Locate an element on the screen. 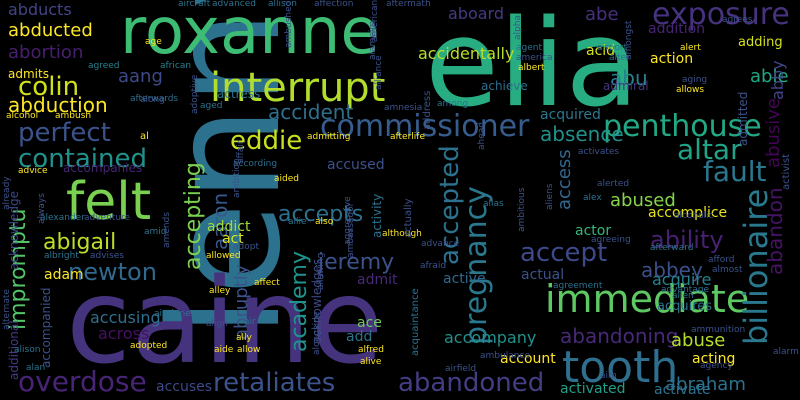  word: newton is located at coordinates (112, 272).